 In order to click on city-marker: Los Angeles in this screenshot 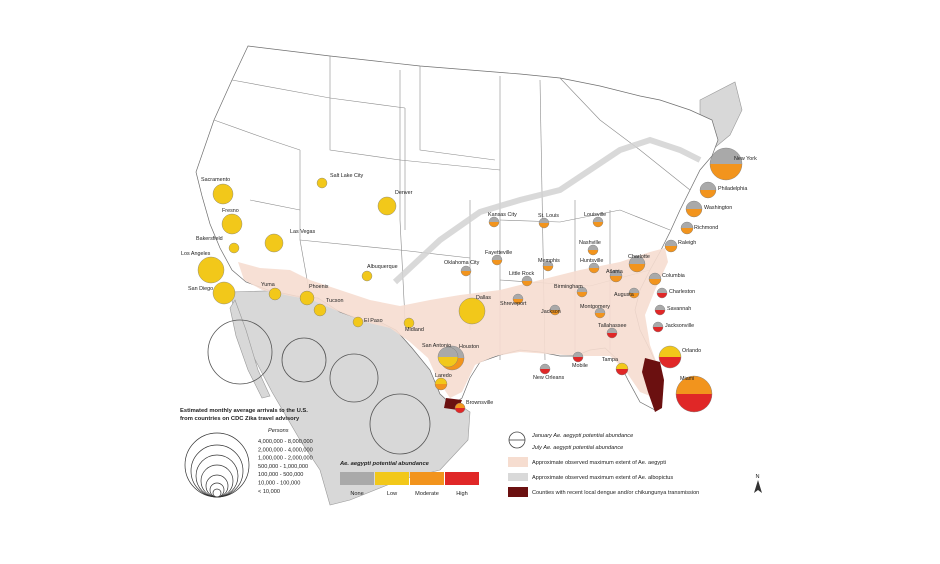, I will do `click(203, 267)`.